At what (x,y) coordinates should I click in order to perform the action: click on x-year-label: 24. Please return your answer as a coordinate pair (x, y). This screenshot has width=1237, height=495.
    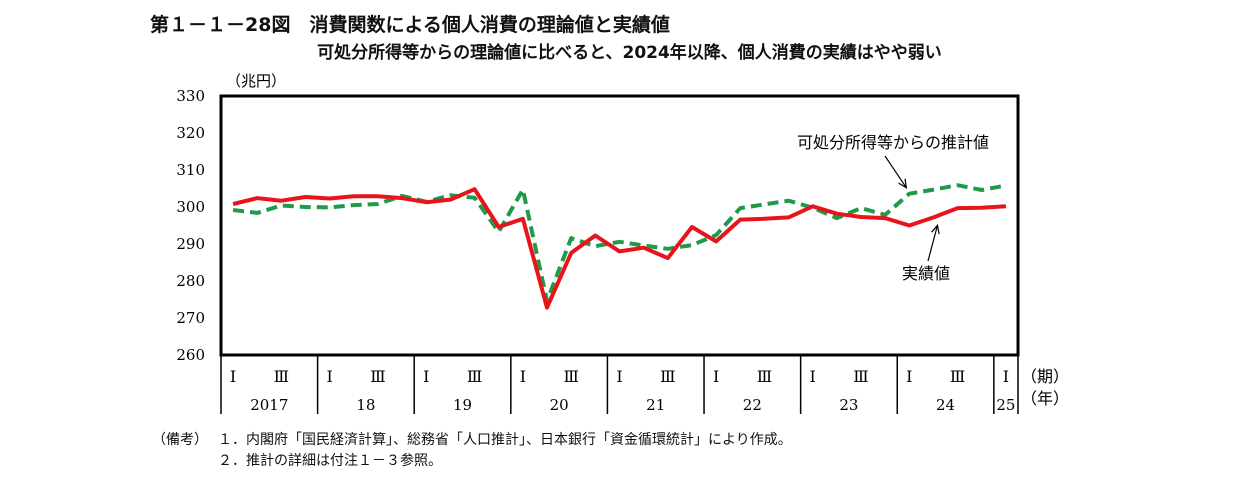
    Looking at the image, I should click on (945, 405).